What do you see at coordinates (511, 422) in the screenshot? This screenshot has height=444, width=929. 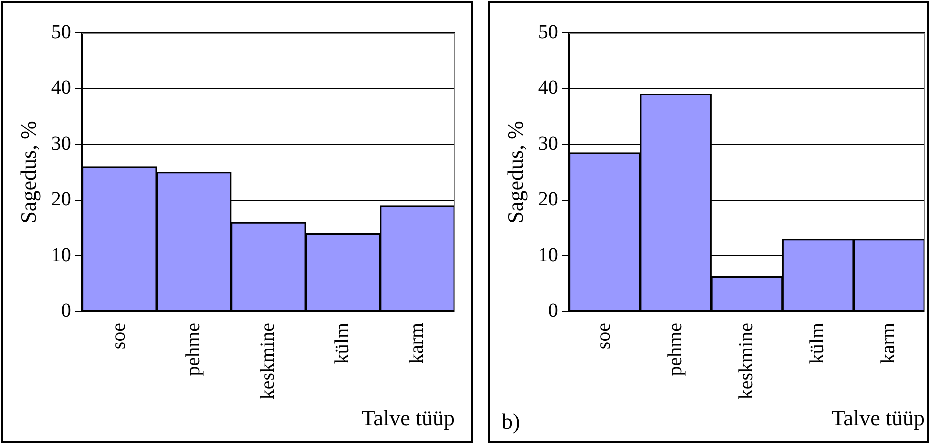 I see `text: b)` at bounding box center [511, 422].